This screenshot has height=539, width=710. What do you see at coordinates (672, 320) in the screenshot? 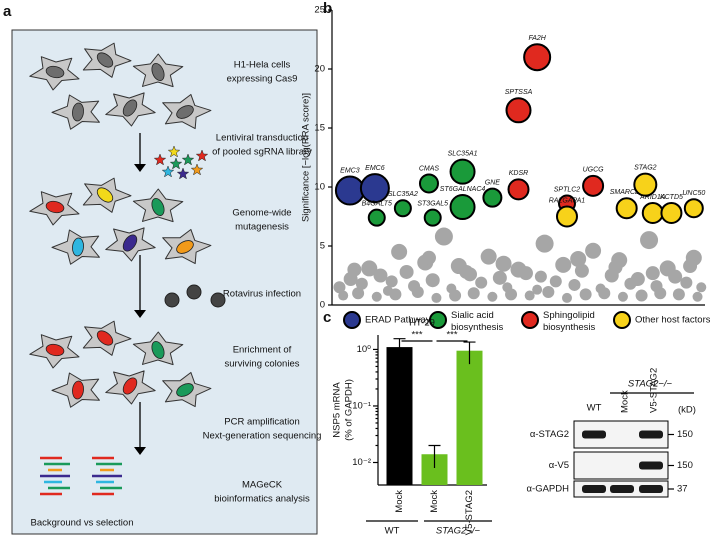
I see `legend-label: Other host factors` at bounding box center [672, 320].